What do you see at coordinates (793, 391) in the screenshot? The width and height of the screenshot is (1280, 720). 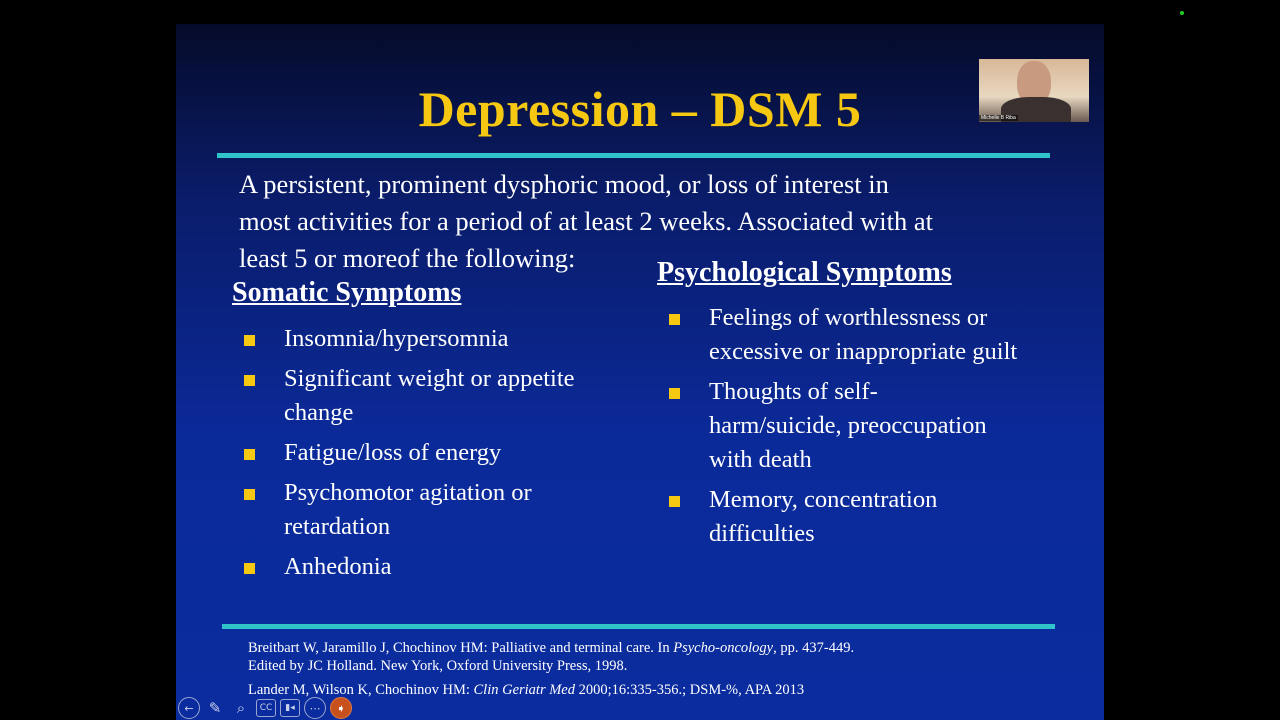 I see `bullet-text: Thoughts of self-` at bounding box center [793, 391].